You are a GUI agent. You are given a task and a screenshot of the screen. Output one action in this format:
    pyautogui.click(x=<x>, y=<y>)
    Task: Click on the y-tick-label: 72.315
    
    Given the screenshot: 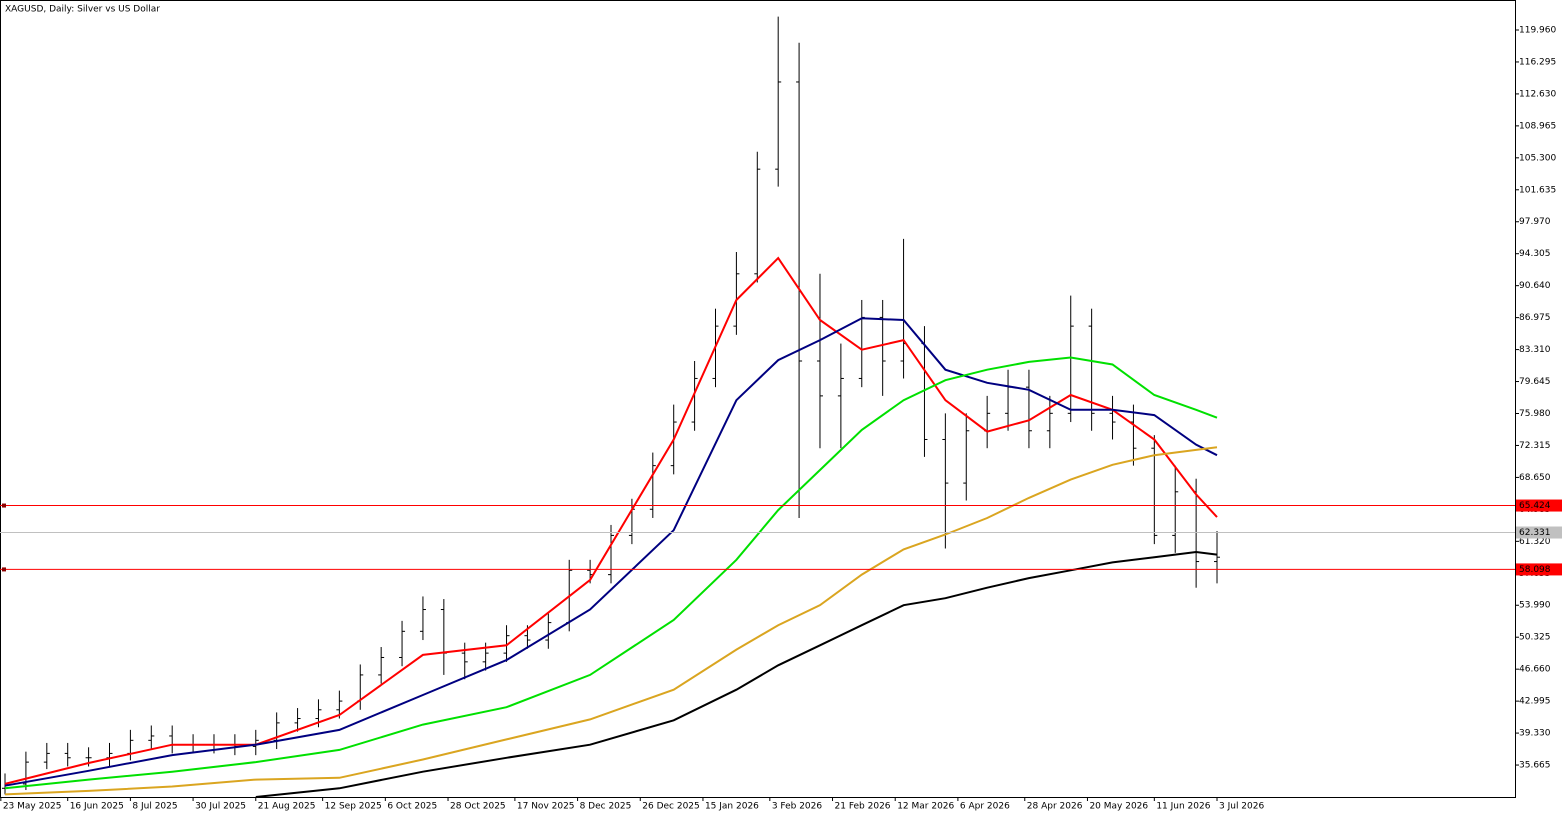 What is the action you would take?
    pyautogui.click(x=1535, y=446)
    